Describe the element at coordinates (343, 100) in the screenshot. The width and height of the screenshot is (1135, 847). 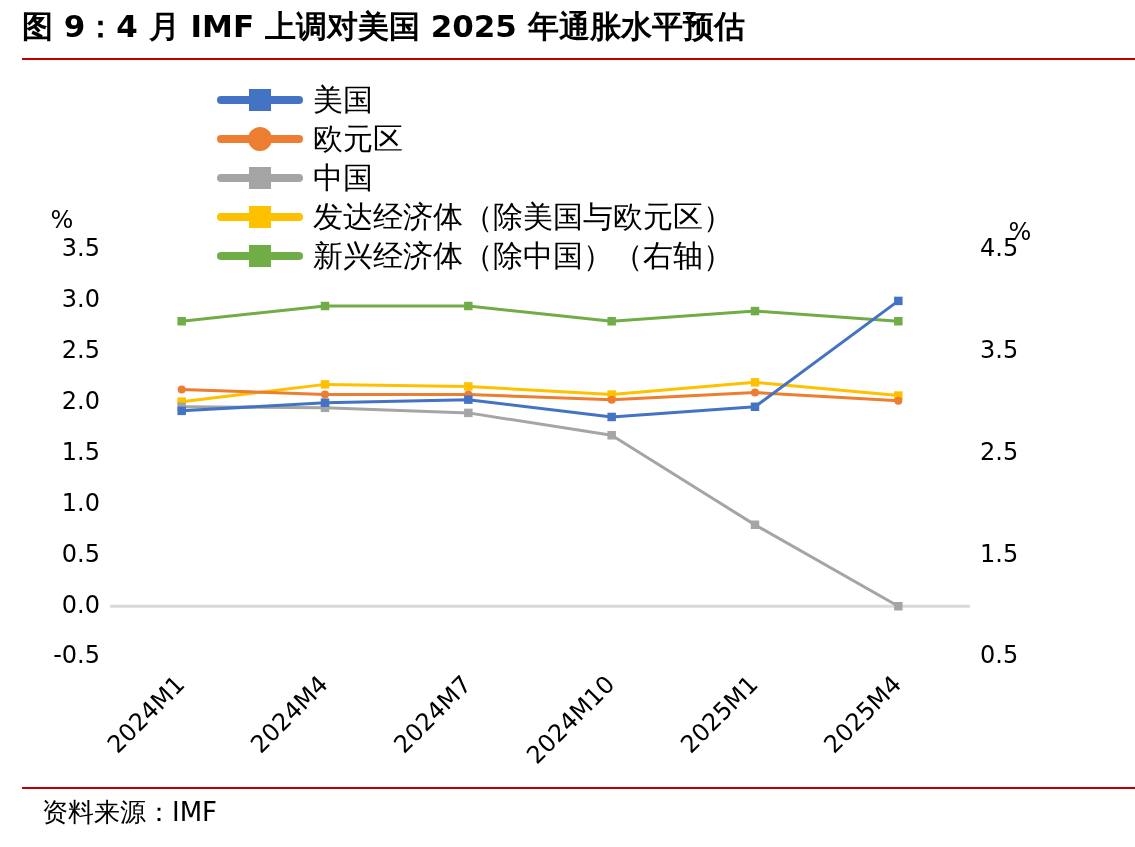
I see `legend-label: 美国` at that location.